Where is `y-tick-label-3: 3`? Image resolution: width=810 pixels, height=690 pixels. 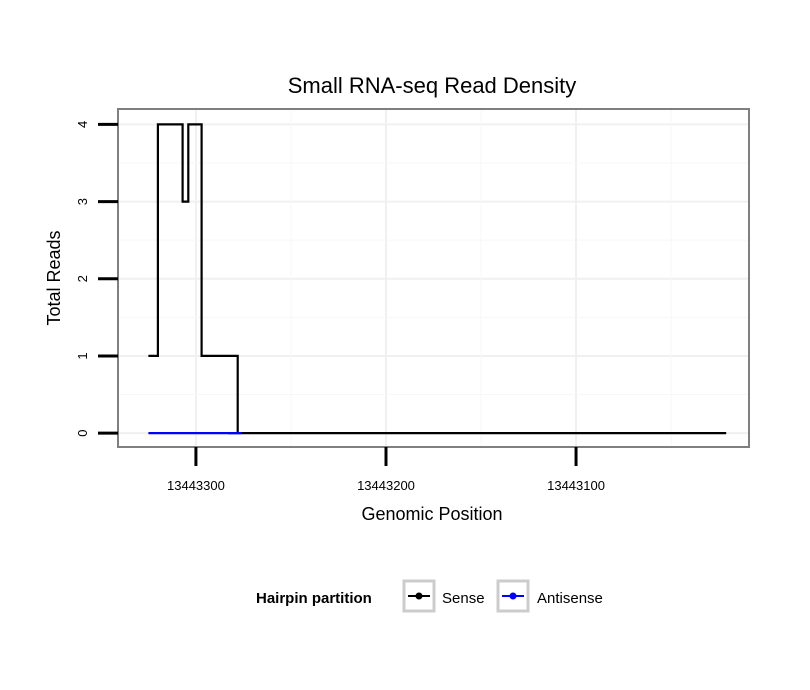 y-tick-label-3: 3 is located at coordinates (82, 201).